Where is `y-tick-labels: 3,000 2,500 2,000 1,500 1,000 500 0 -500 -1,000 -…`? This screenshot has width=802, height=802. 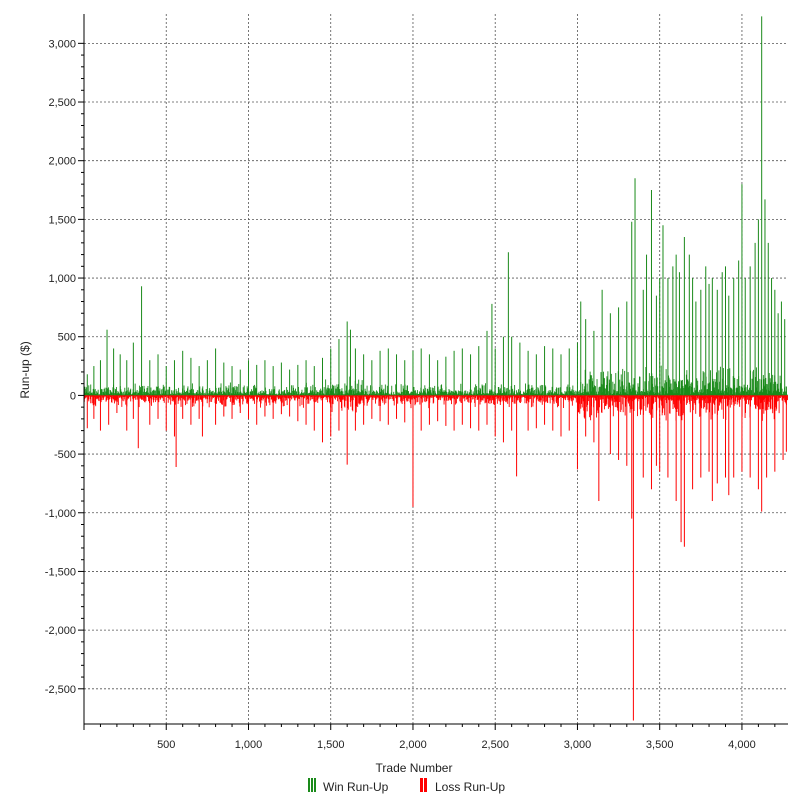
y-tick-labels: 3,000 2,500 2,000 1,500 1,000 500 0 -500 -1,000 -… is located at coordinates (60, 366).